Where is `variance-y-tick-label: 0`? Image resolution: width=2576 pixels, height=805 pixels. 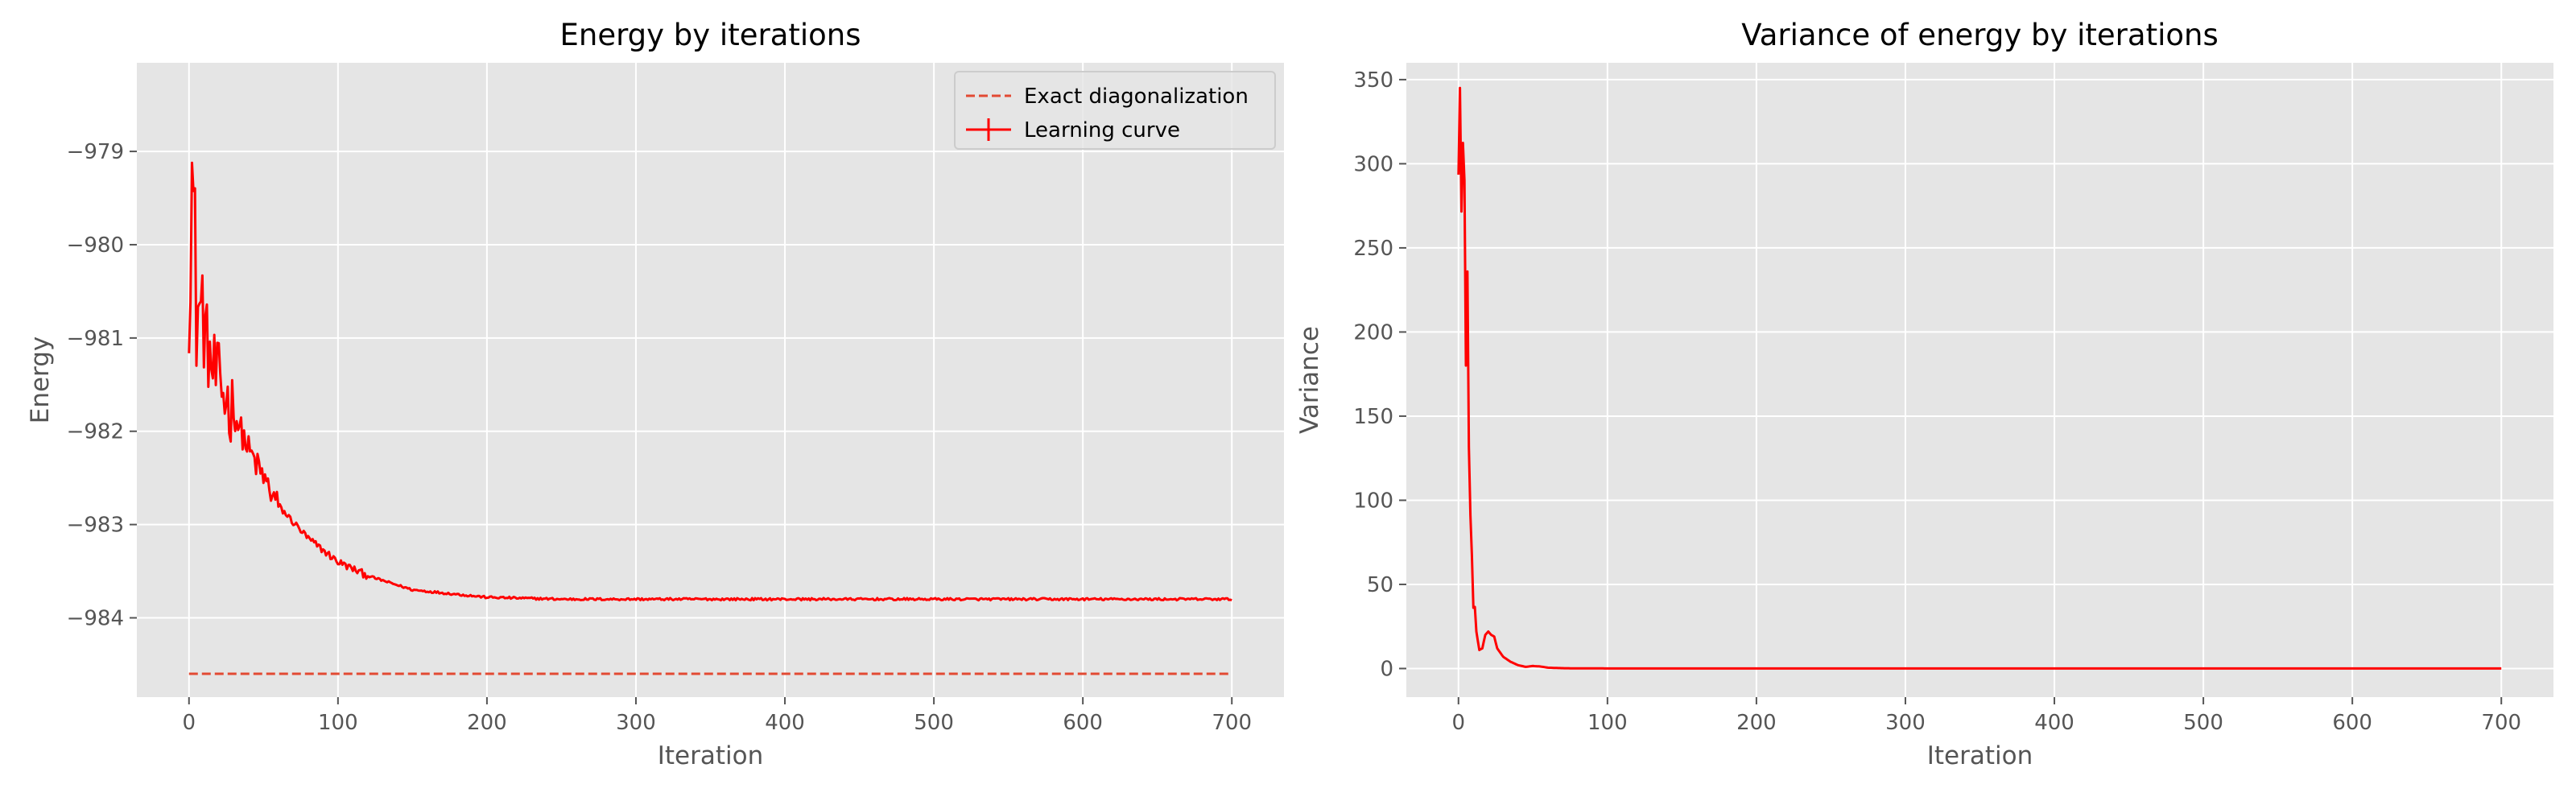 variance-y-tick-label: 0 is located at coordinates (1386, 669).